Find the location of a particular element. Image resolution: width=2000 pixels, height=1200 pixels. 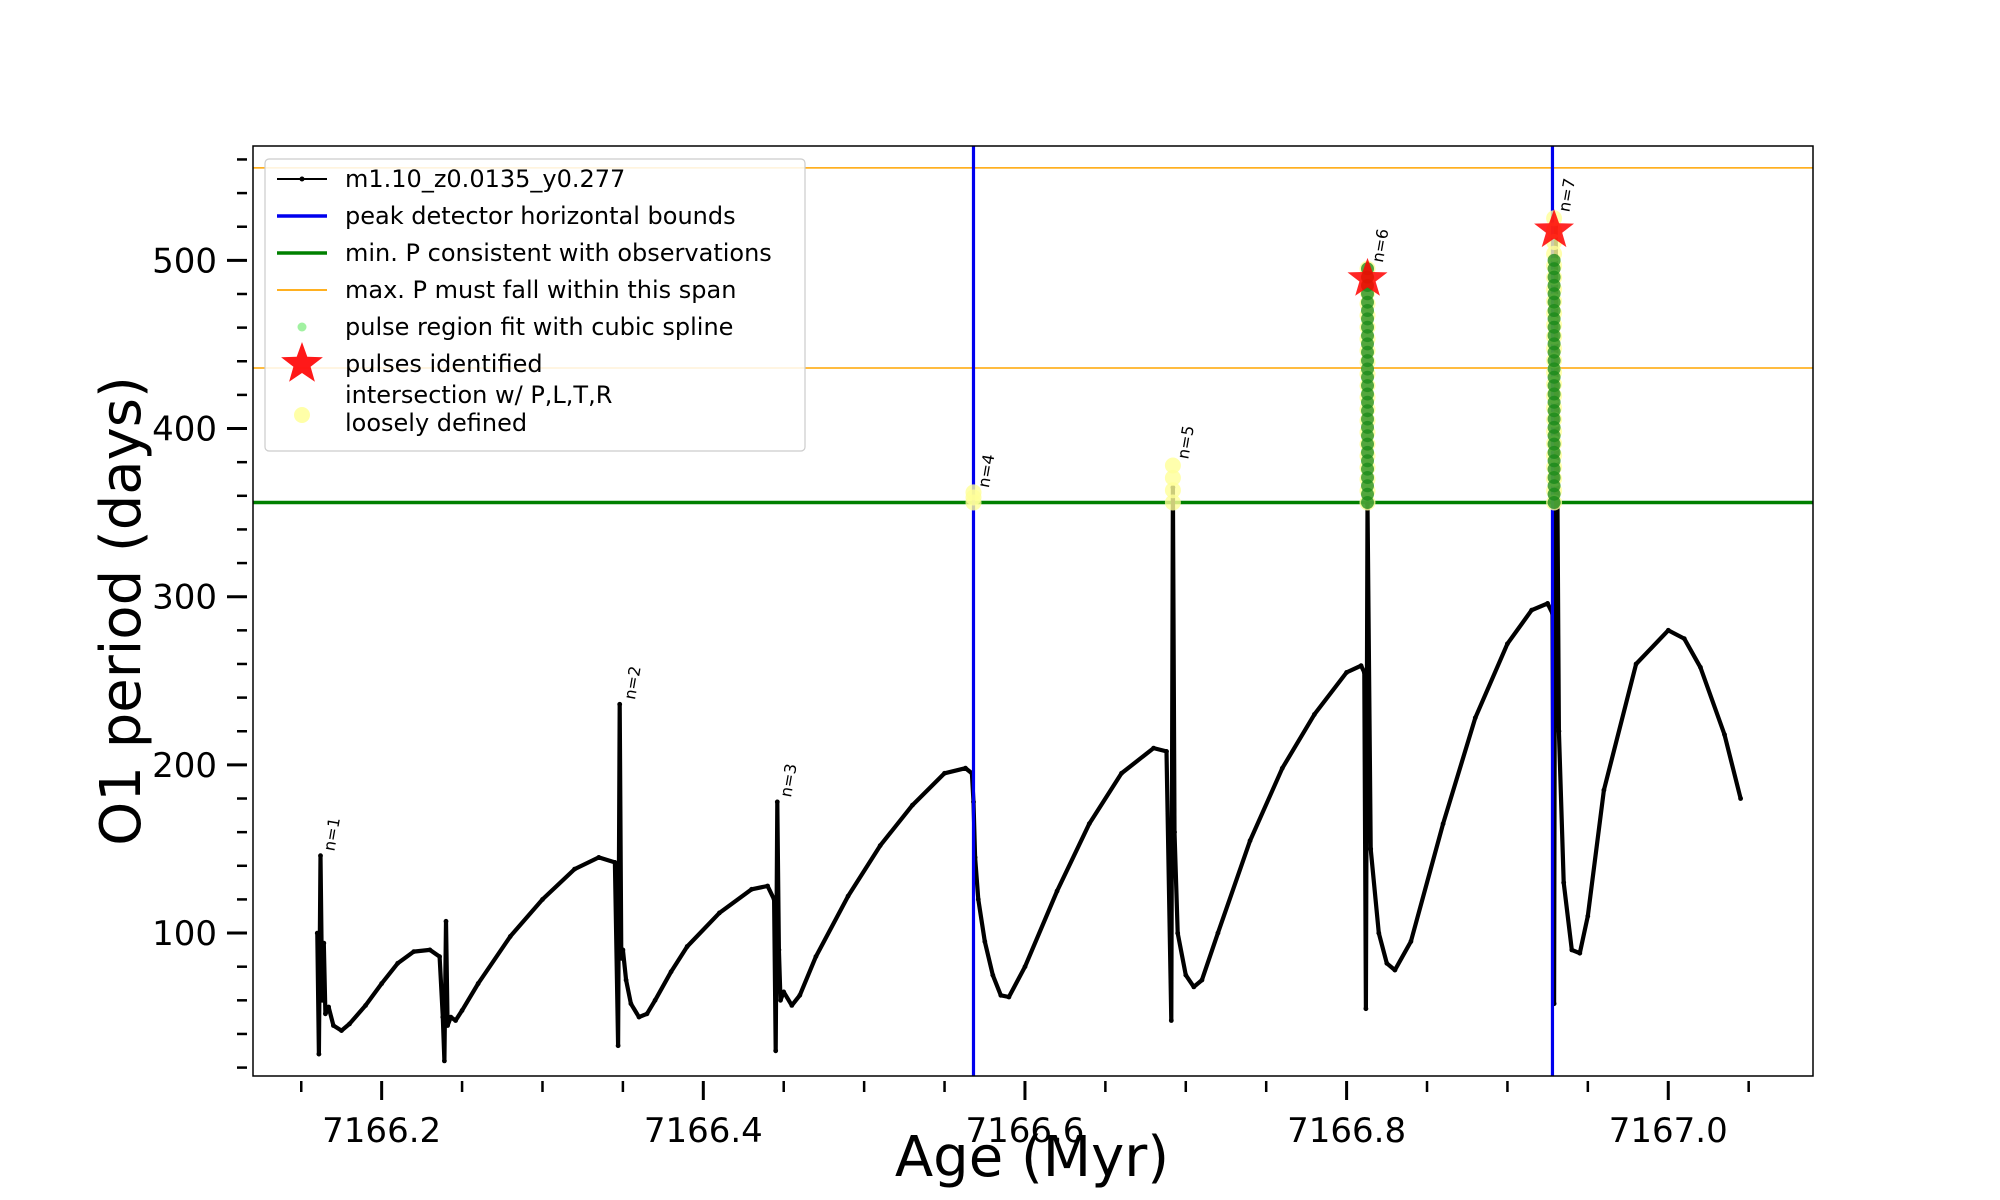

x-tick-label: 7167.0 is located at coordinates (1668, 1131).